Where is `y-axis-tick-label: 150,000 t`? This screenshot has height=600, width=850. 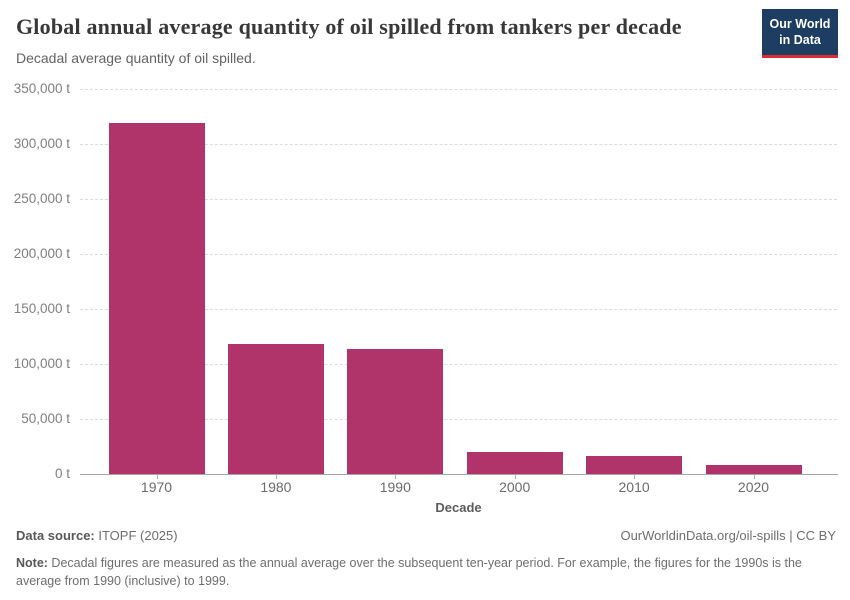
y-axis-tick-label: 150,000 t is located at coordinates (41, 308).